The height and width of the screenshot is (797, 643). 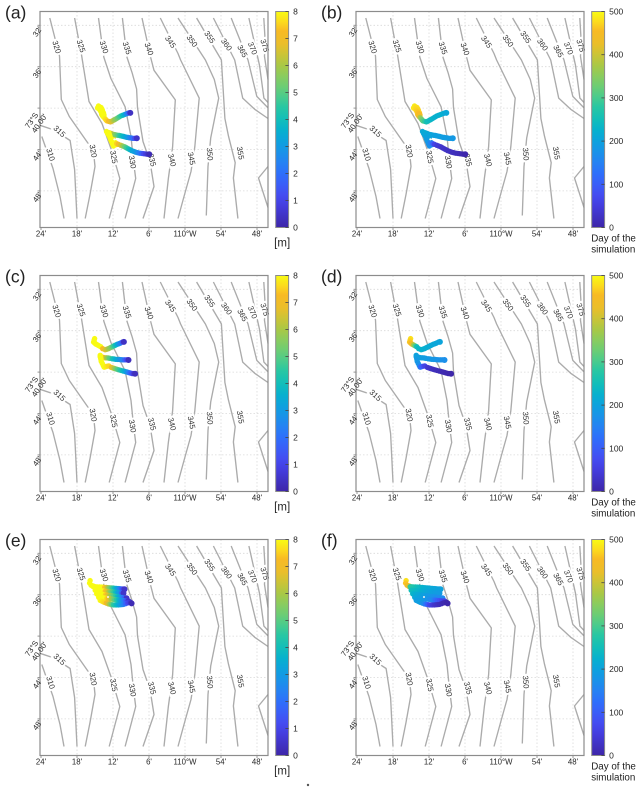 I want to click on svg-text: (e), so click(x=15, y=541).